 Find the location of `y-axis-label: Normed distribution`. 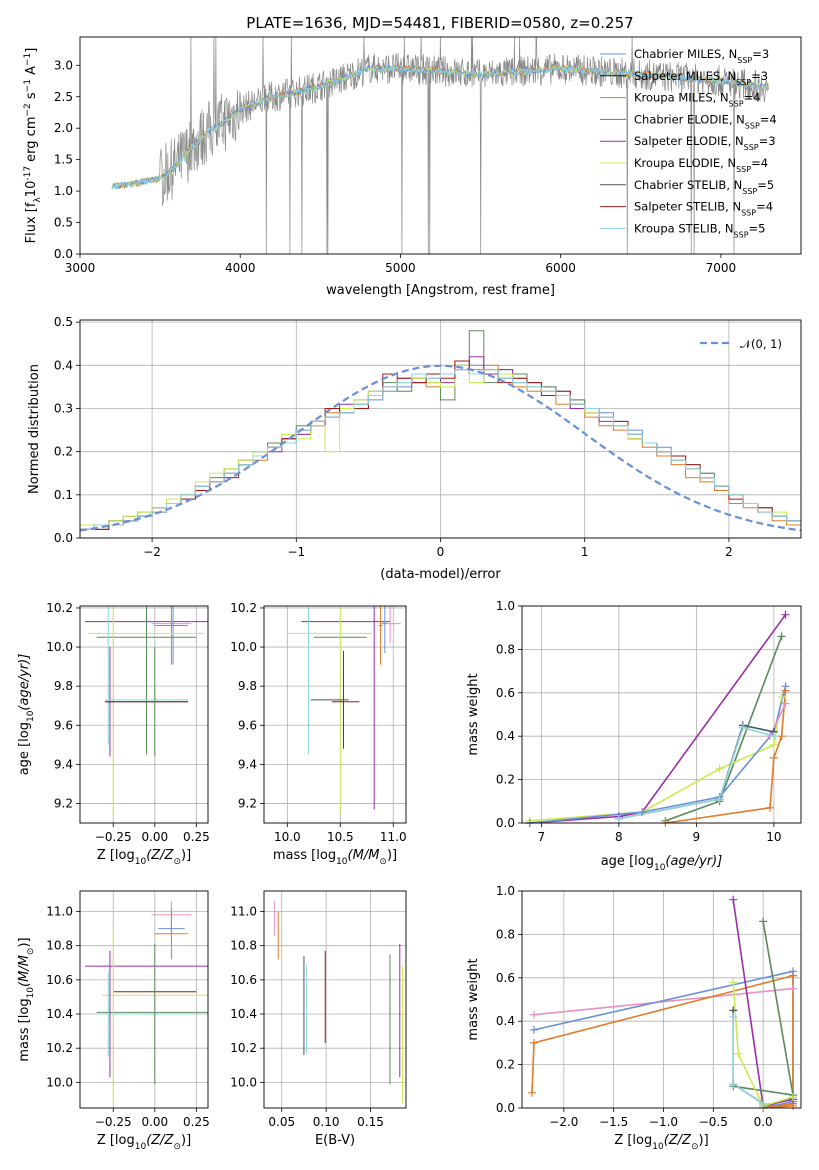

y-axis-label: Normed distribution is located at coordinates (34, 429).